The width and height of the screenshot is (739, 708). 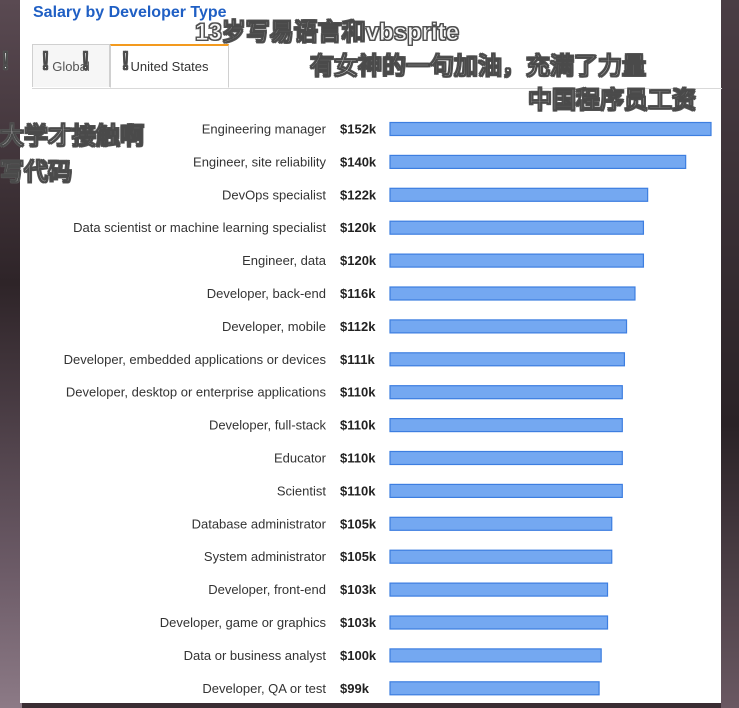 What do you see at coordinates (358, 655) in the screenshot?
I see `value-label: $100k` at bounding box center [358, 655].